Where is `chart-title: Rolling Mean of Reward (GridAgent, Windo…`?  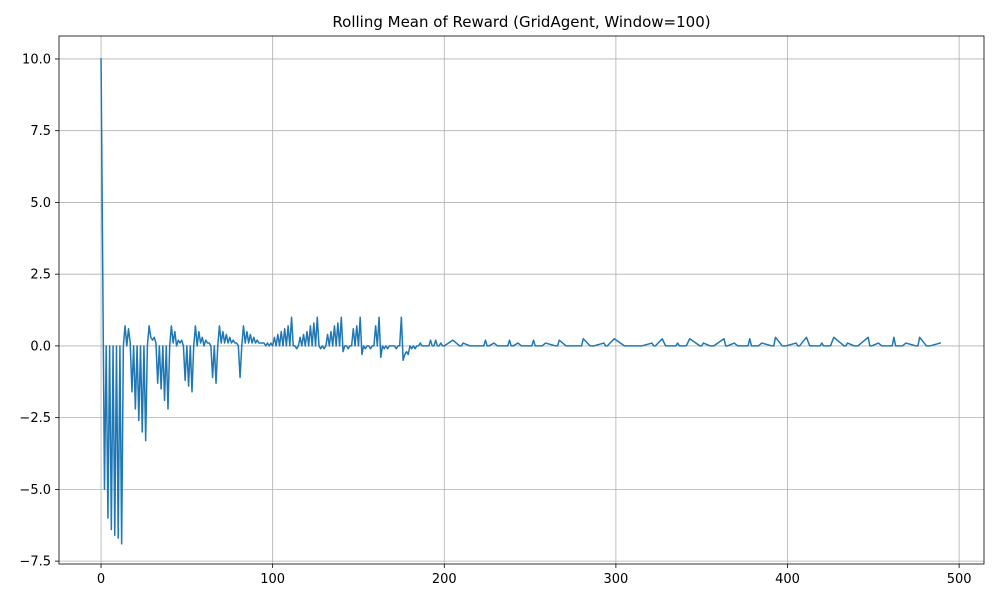 chart-title: Rolling Mean of Reward (GridAgent, Windo… is located at coordinates (521, 22).